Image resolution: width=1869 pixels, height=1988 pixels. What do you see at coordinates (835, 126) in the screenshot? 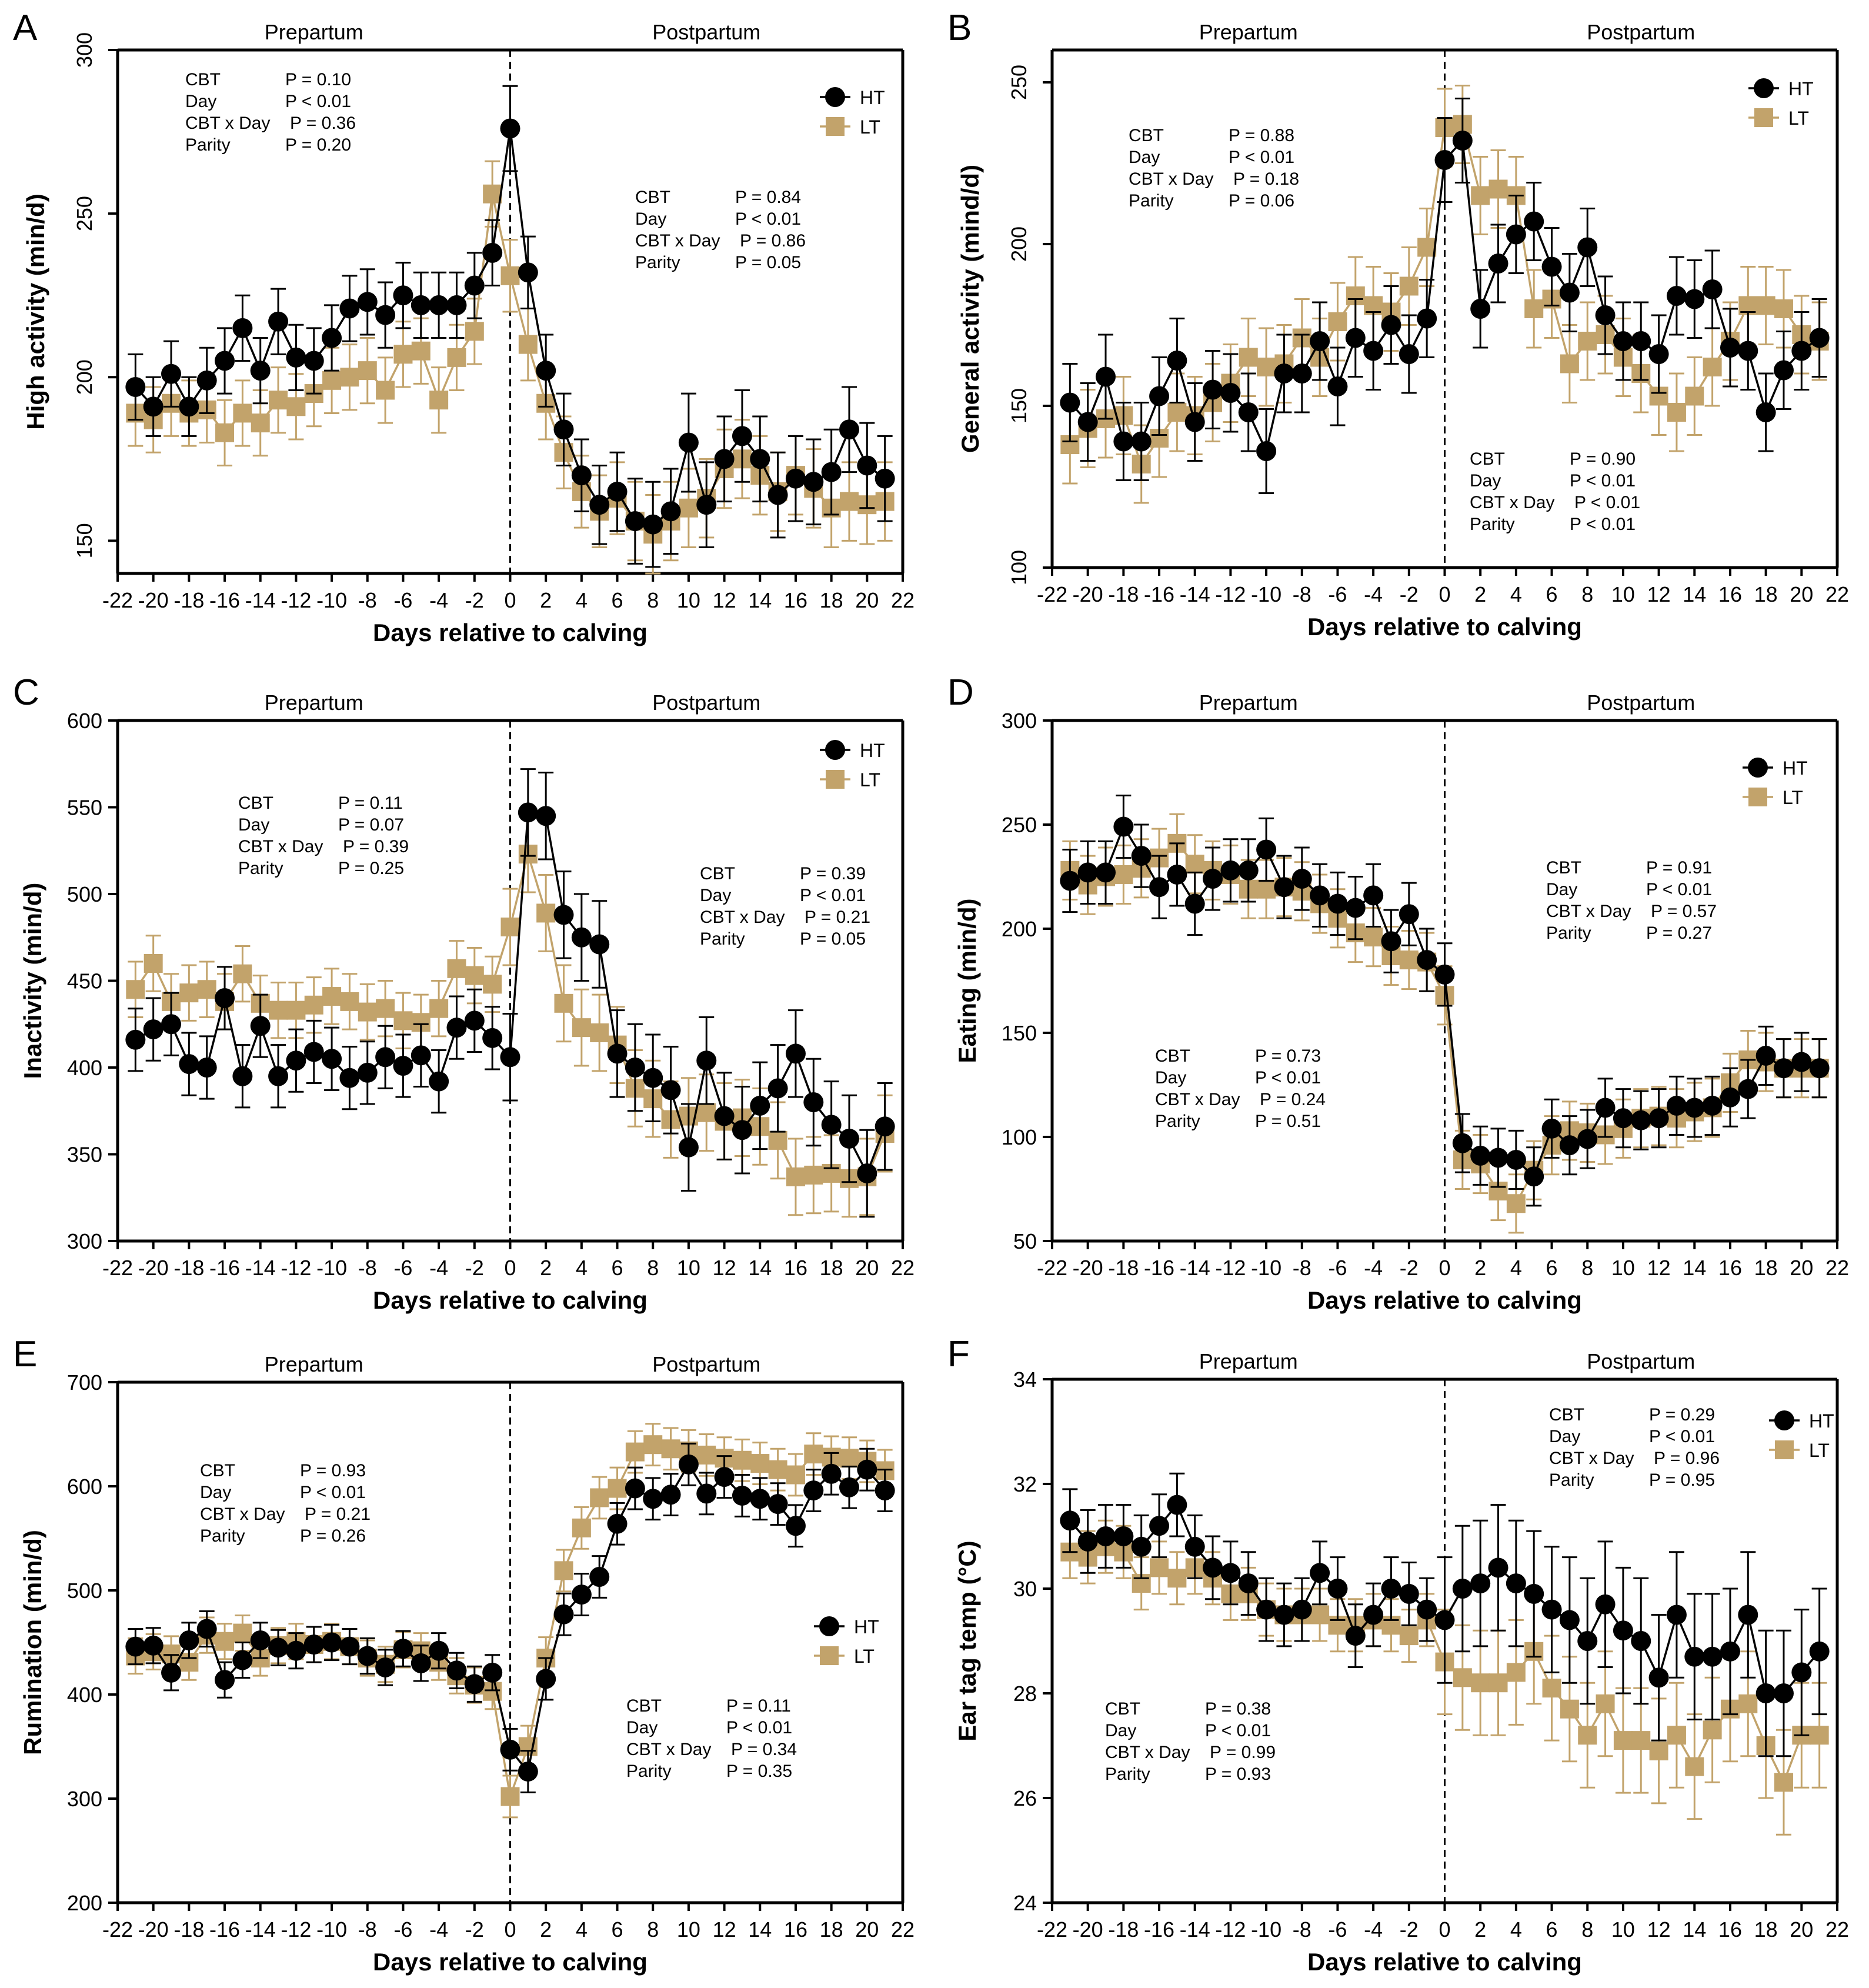
I see `legend-marker-lt` at bounding box center [835, 126].